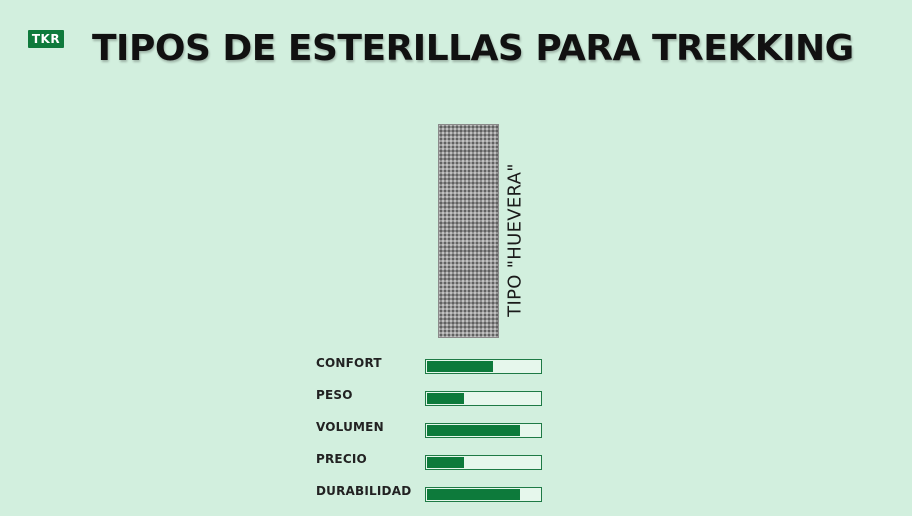 This screenshot has width=912, height=516. I want to click on page-title: TIPOS DE ESTERILLAS PARA TREKKING, so click(473, 48).